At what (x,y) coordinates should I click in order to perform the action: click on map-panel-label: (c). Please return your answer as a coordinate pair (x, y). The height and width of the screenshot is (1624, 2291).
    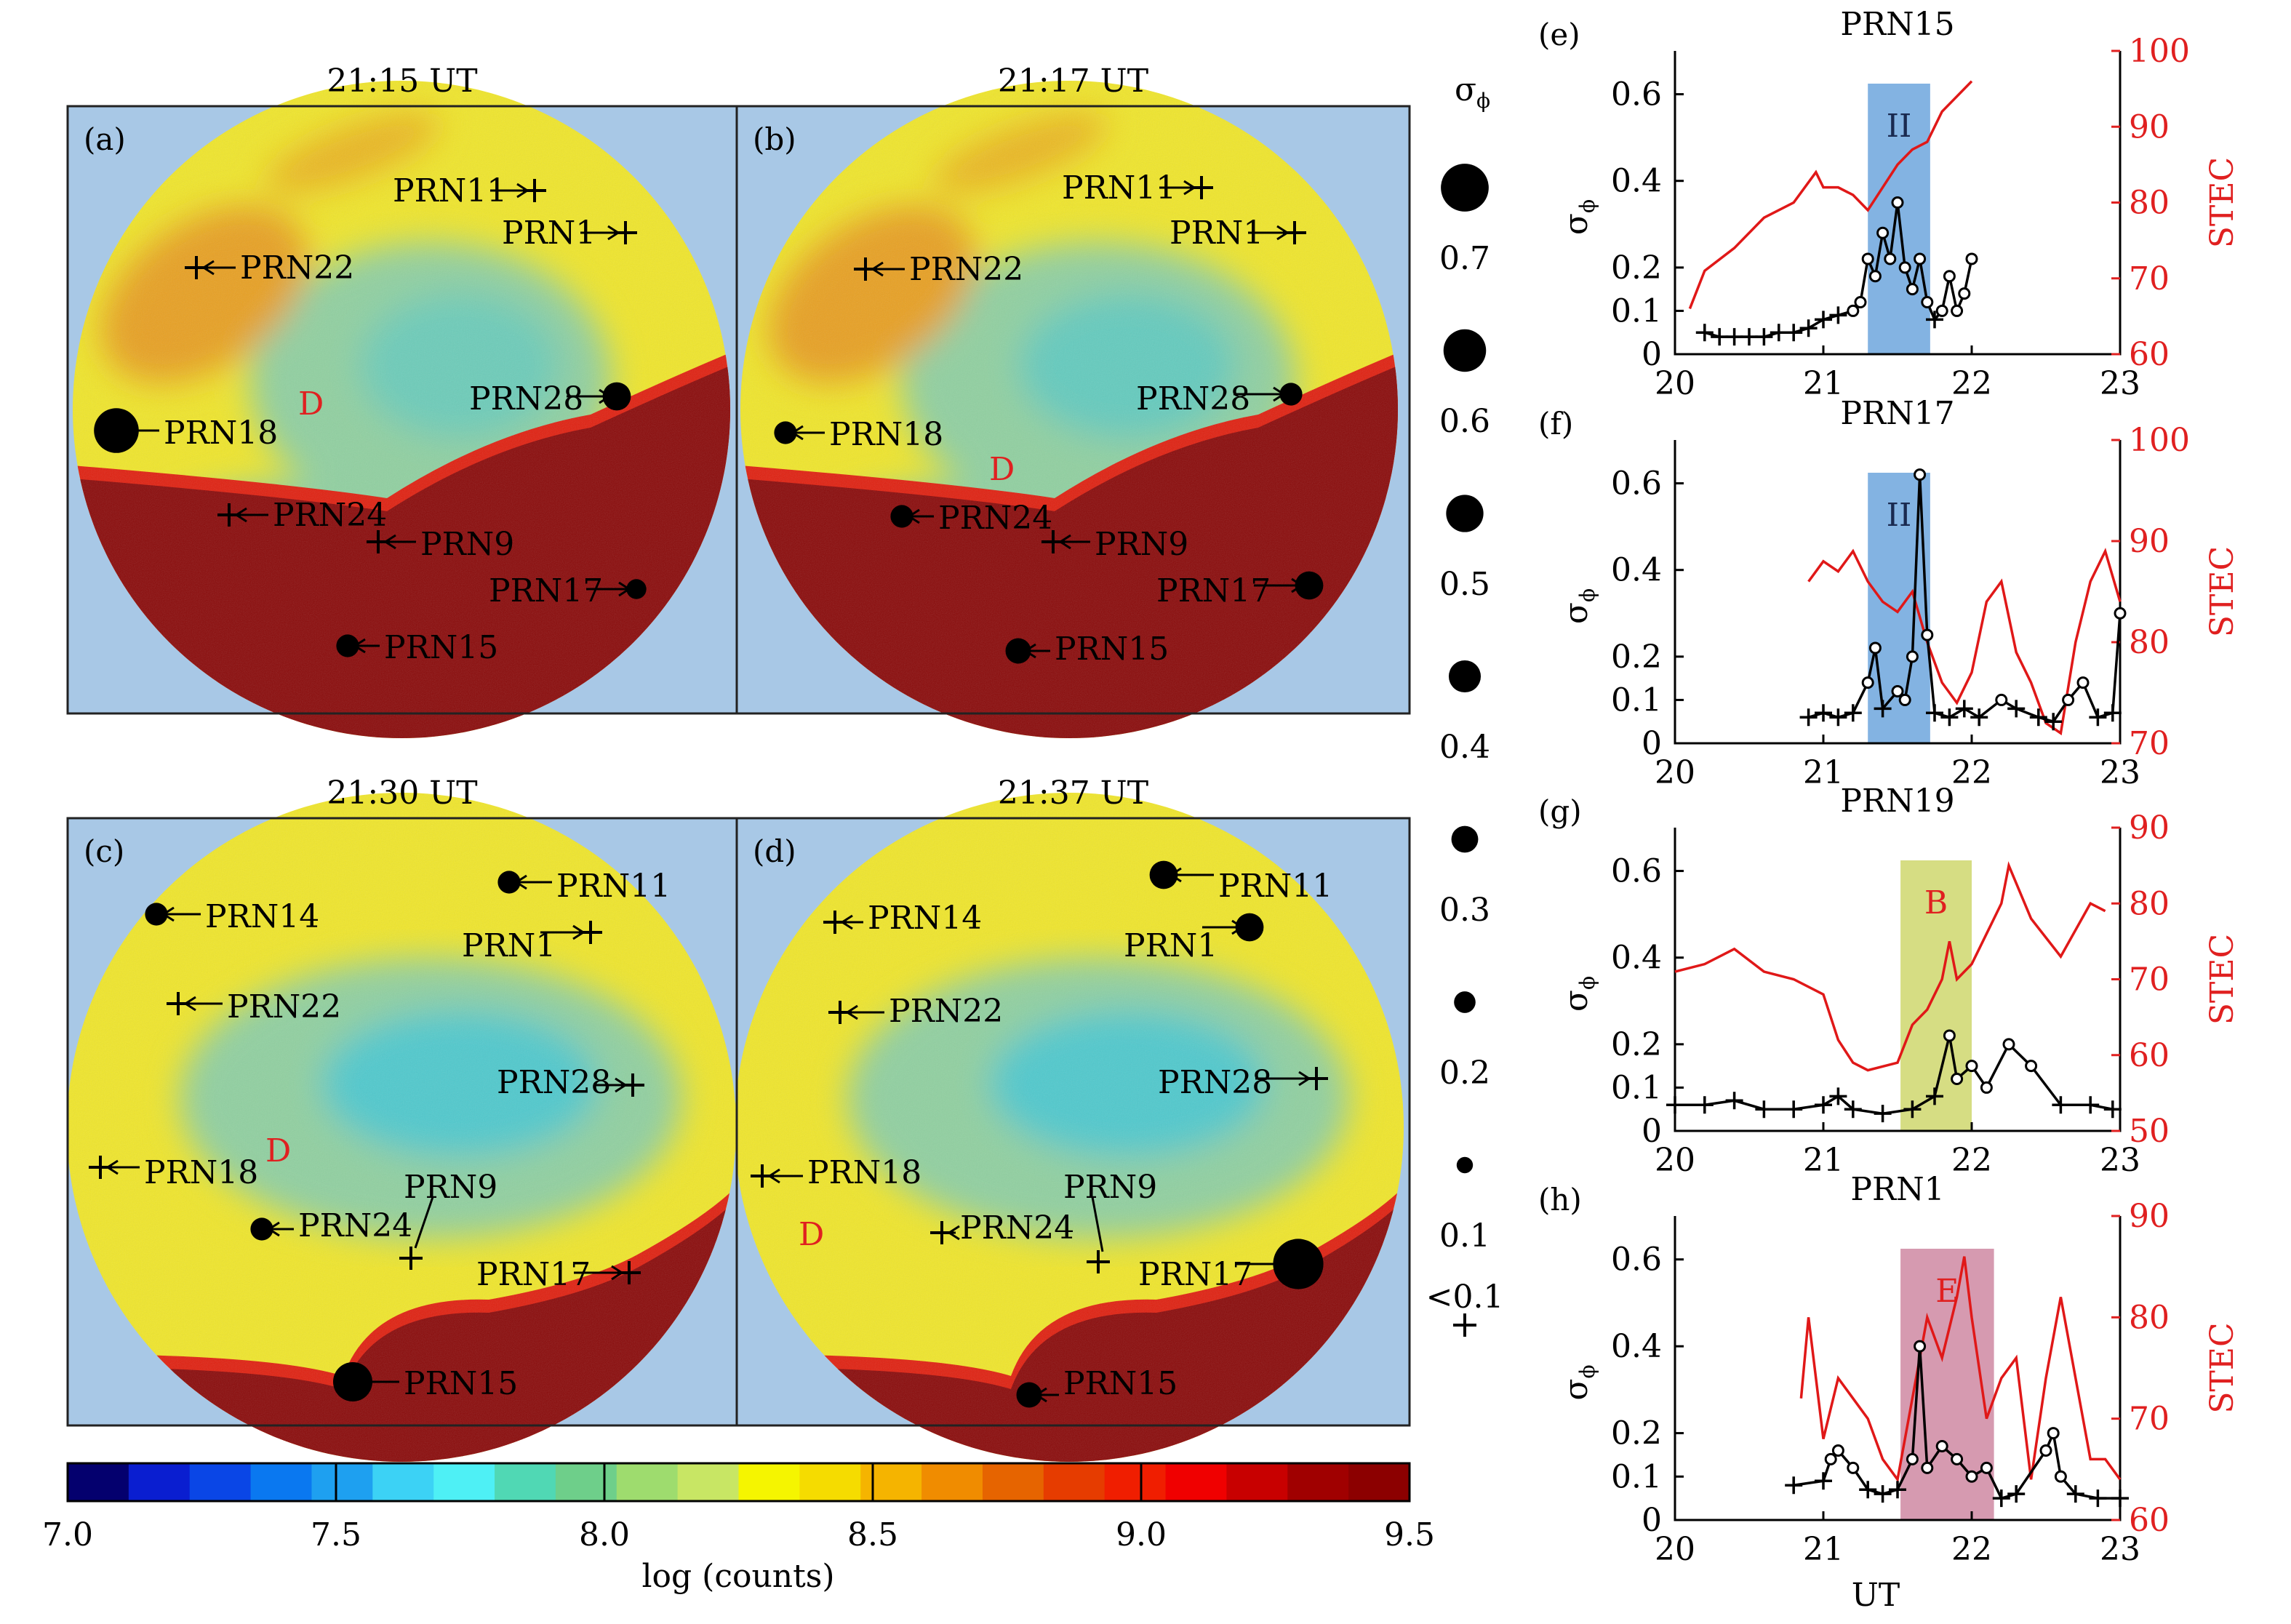
    Looking at the image, I should click on (104, 851).